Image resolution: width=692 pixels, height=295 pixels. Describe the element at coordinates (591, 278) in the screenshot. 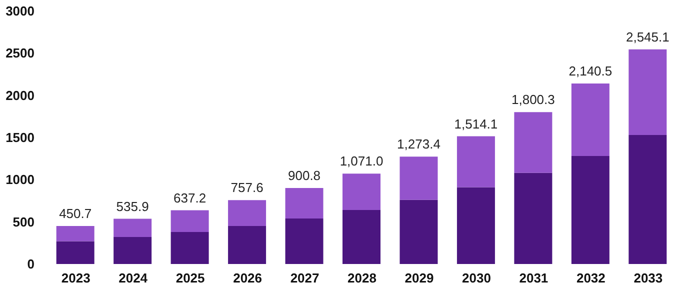

I see `x-tick-label: 2032` at that location.